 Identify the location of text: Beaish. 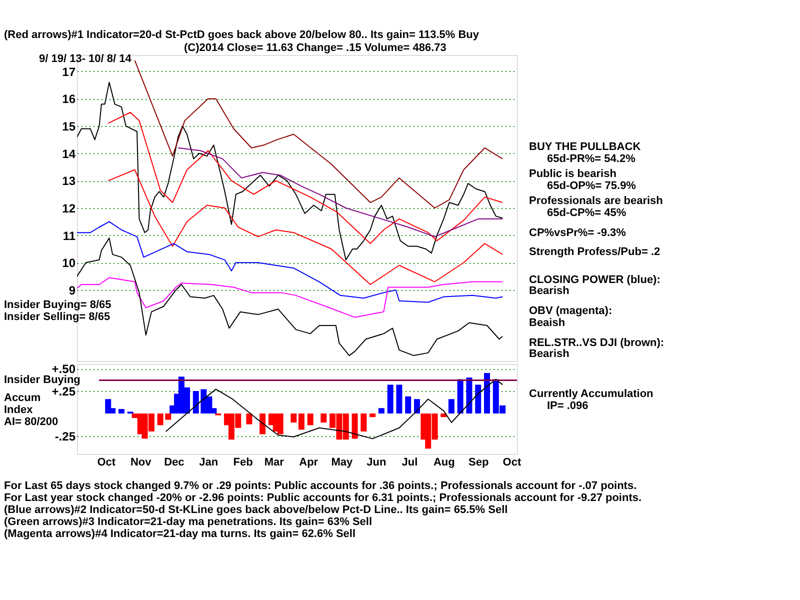
(547, 323).